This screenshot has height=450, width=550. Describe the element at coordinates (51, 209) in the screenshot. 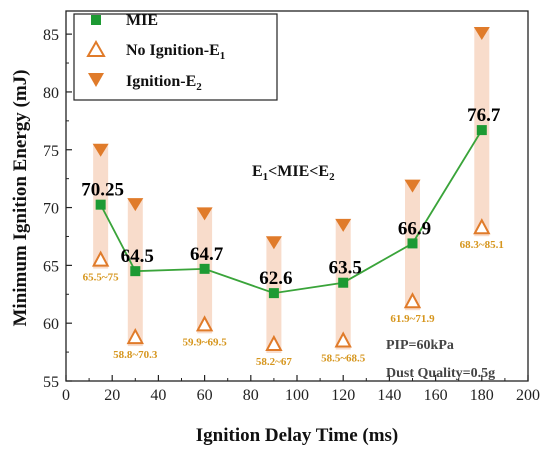

I see `y-tick-label: 70` at that location.